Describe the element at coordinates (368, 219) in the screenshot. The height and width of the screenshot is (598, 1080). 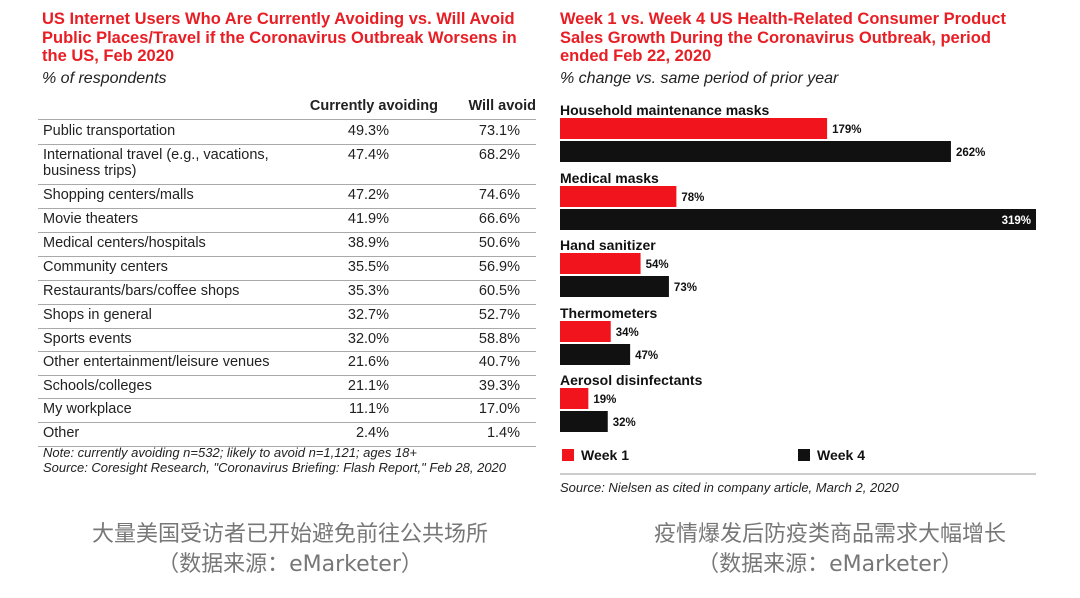
I see `row-currently-avoiding: 41.9%` at that location.